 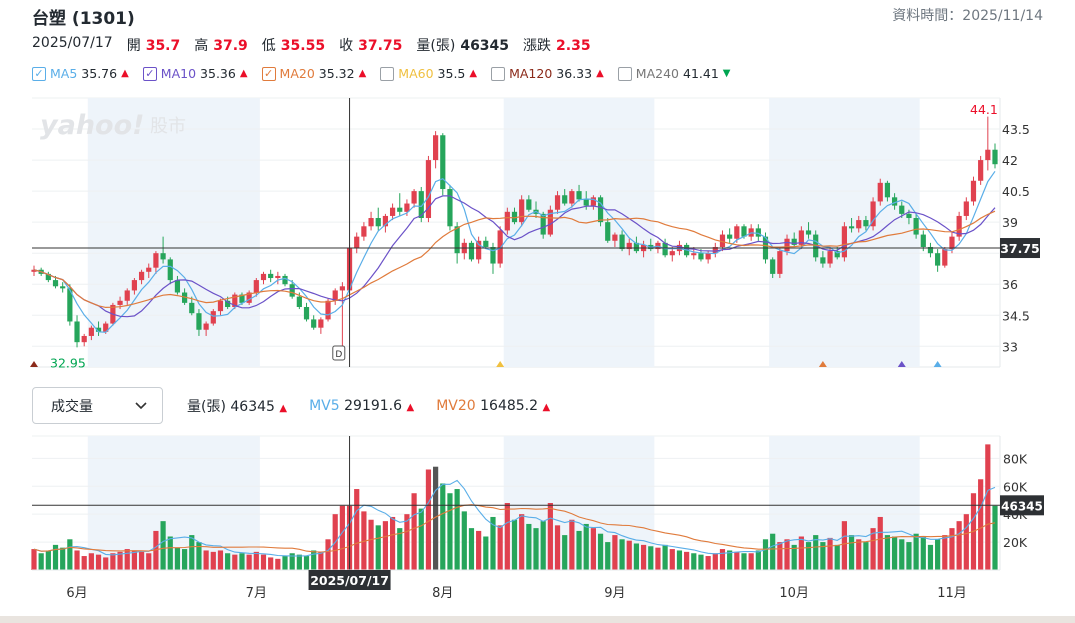 What do you see at coordinates (1020, 248) in the screenshot?
I see `crosshair-price-box` at bounding box center [1020, 248].